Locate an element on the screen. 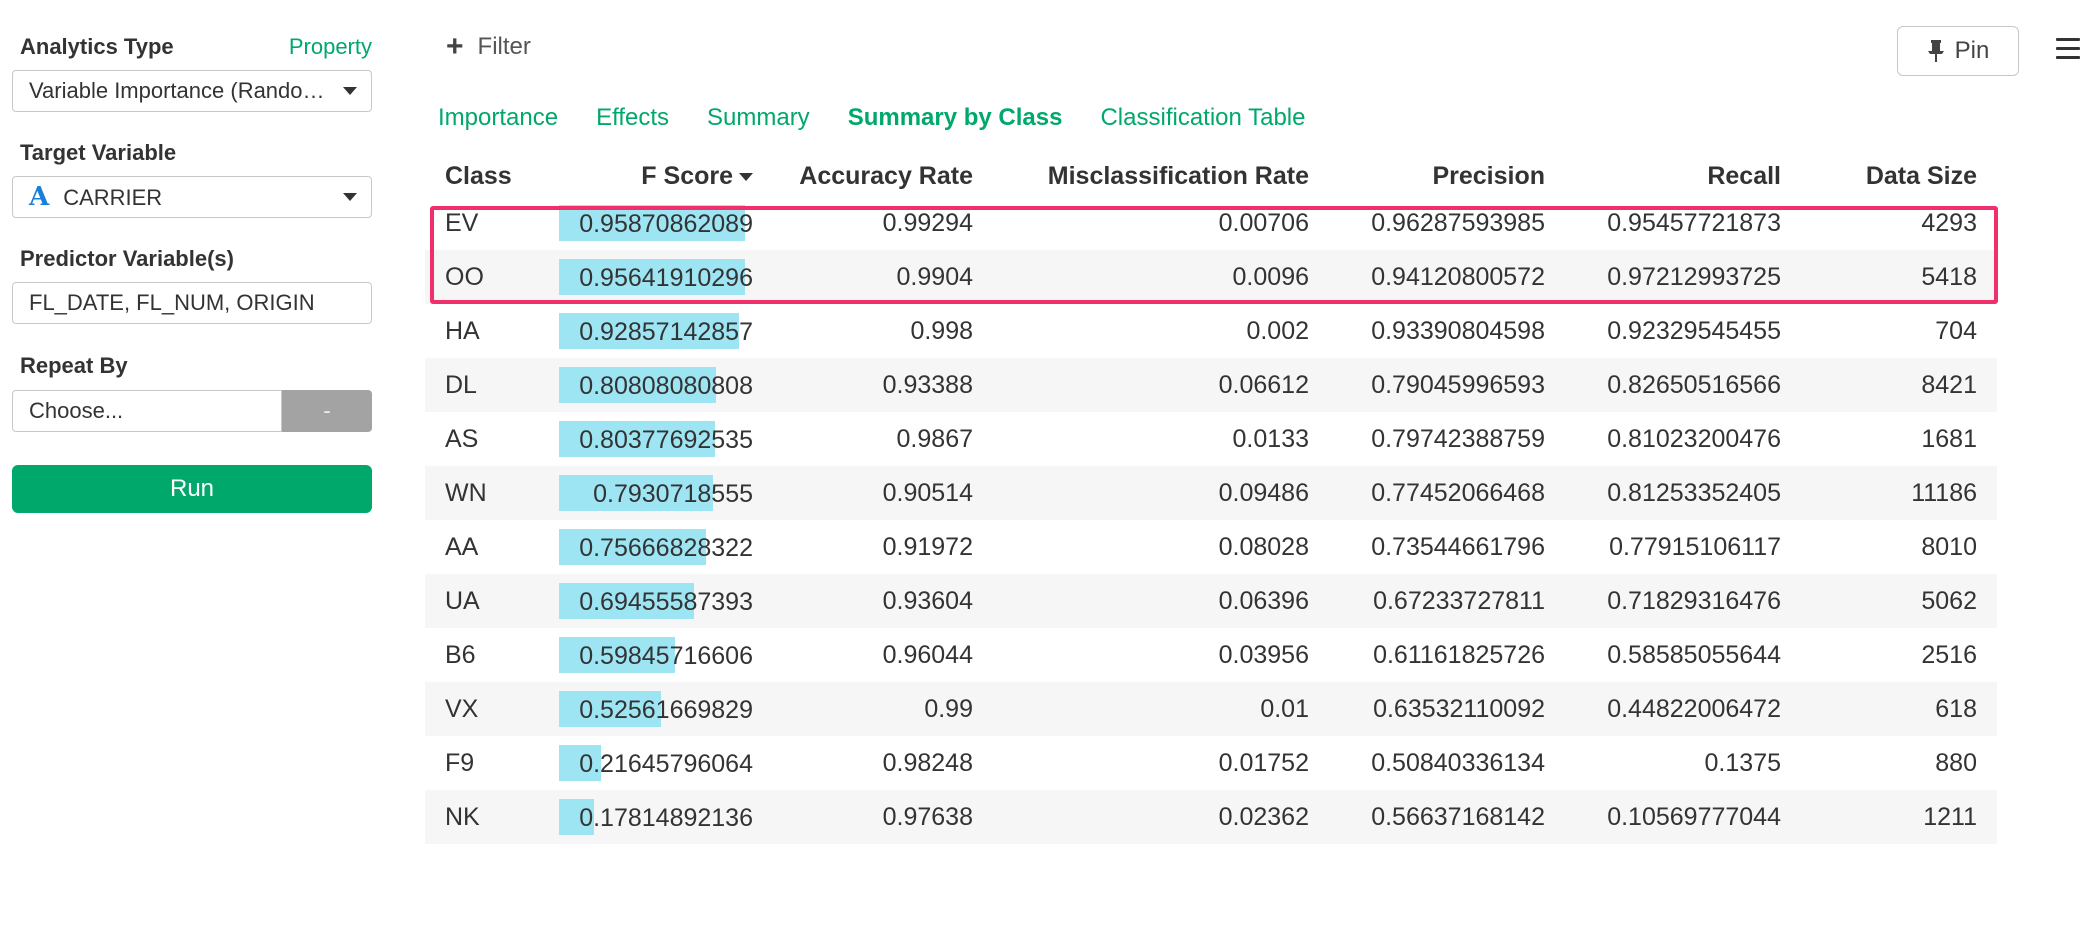 The width and height of the screenshot is (2096, 932). cell-misclassification-rate: 0.01 is located at coordinates (1161, 709).